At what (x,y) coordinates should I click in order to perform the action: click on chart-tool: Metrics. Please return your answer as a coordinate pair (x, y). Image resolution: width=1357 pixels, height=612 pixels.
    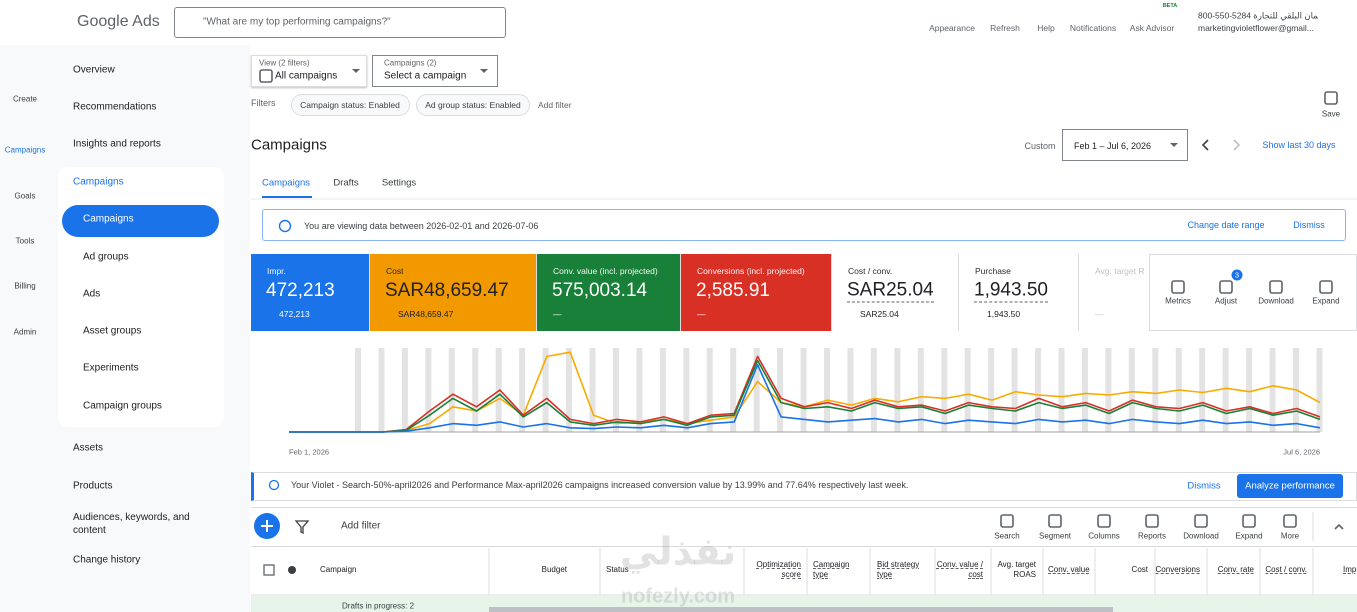
    Looking at the image, I should click on (1178, 301).